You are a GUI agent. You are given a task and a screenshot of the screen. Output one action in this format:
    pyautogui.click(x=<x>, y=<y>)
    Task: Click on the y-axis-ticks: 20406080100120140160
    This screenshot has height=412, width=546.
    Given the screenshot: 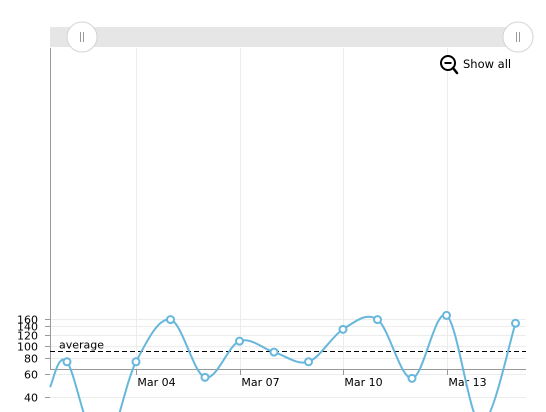 What is the action you would take?
    pyautogui.click(x=33, y=359)
    